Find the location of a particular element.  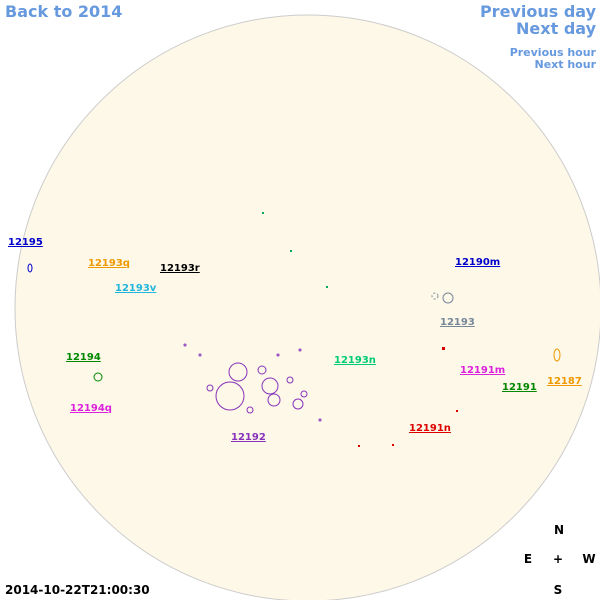

region-link: 12193n is located at coordinates (355, 360).